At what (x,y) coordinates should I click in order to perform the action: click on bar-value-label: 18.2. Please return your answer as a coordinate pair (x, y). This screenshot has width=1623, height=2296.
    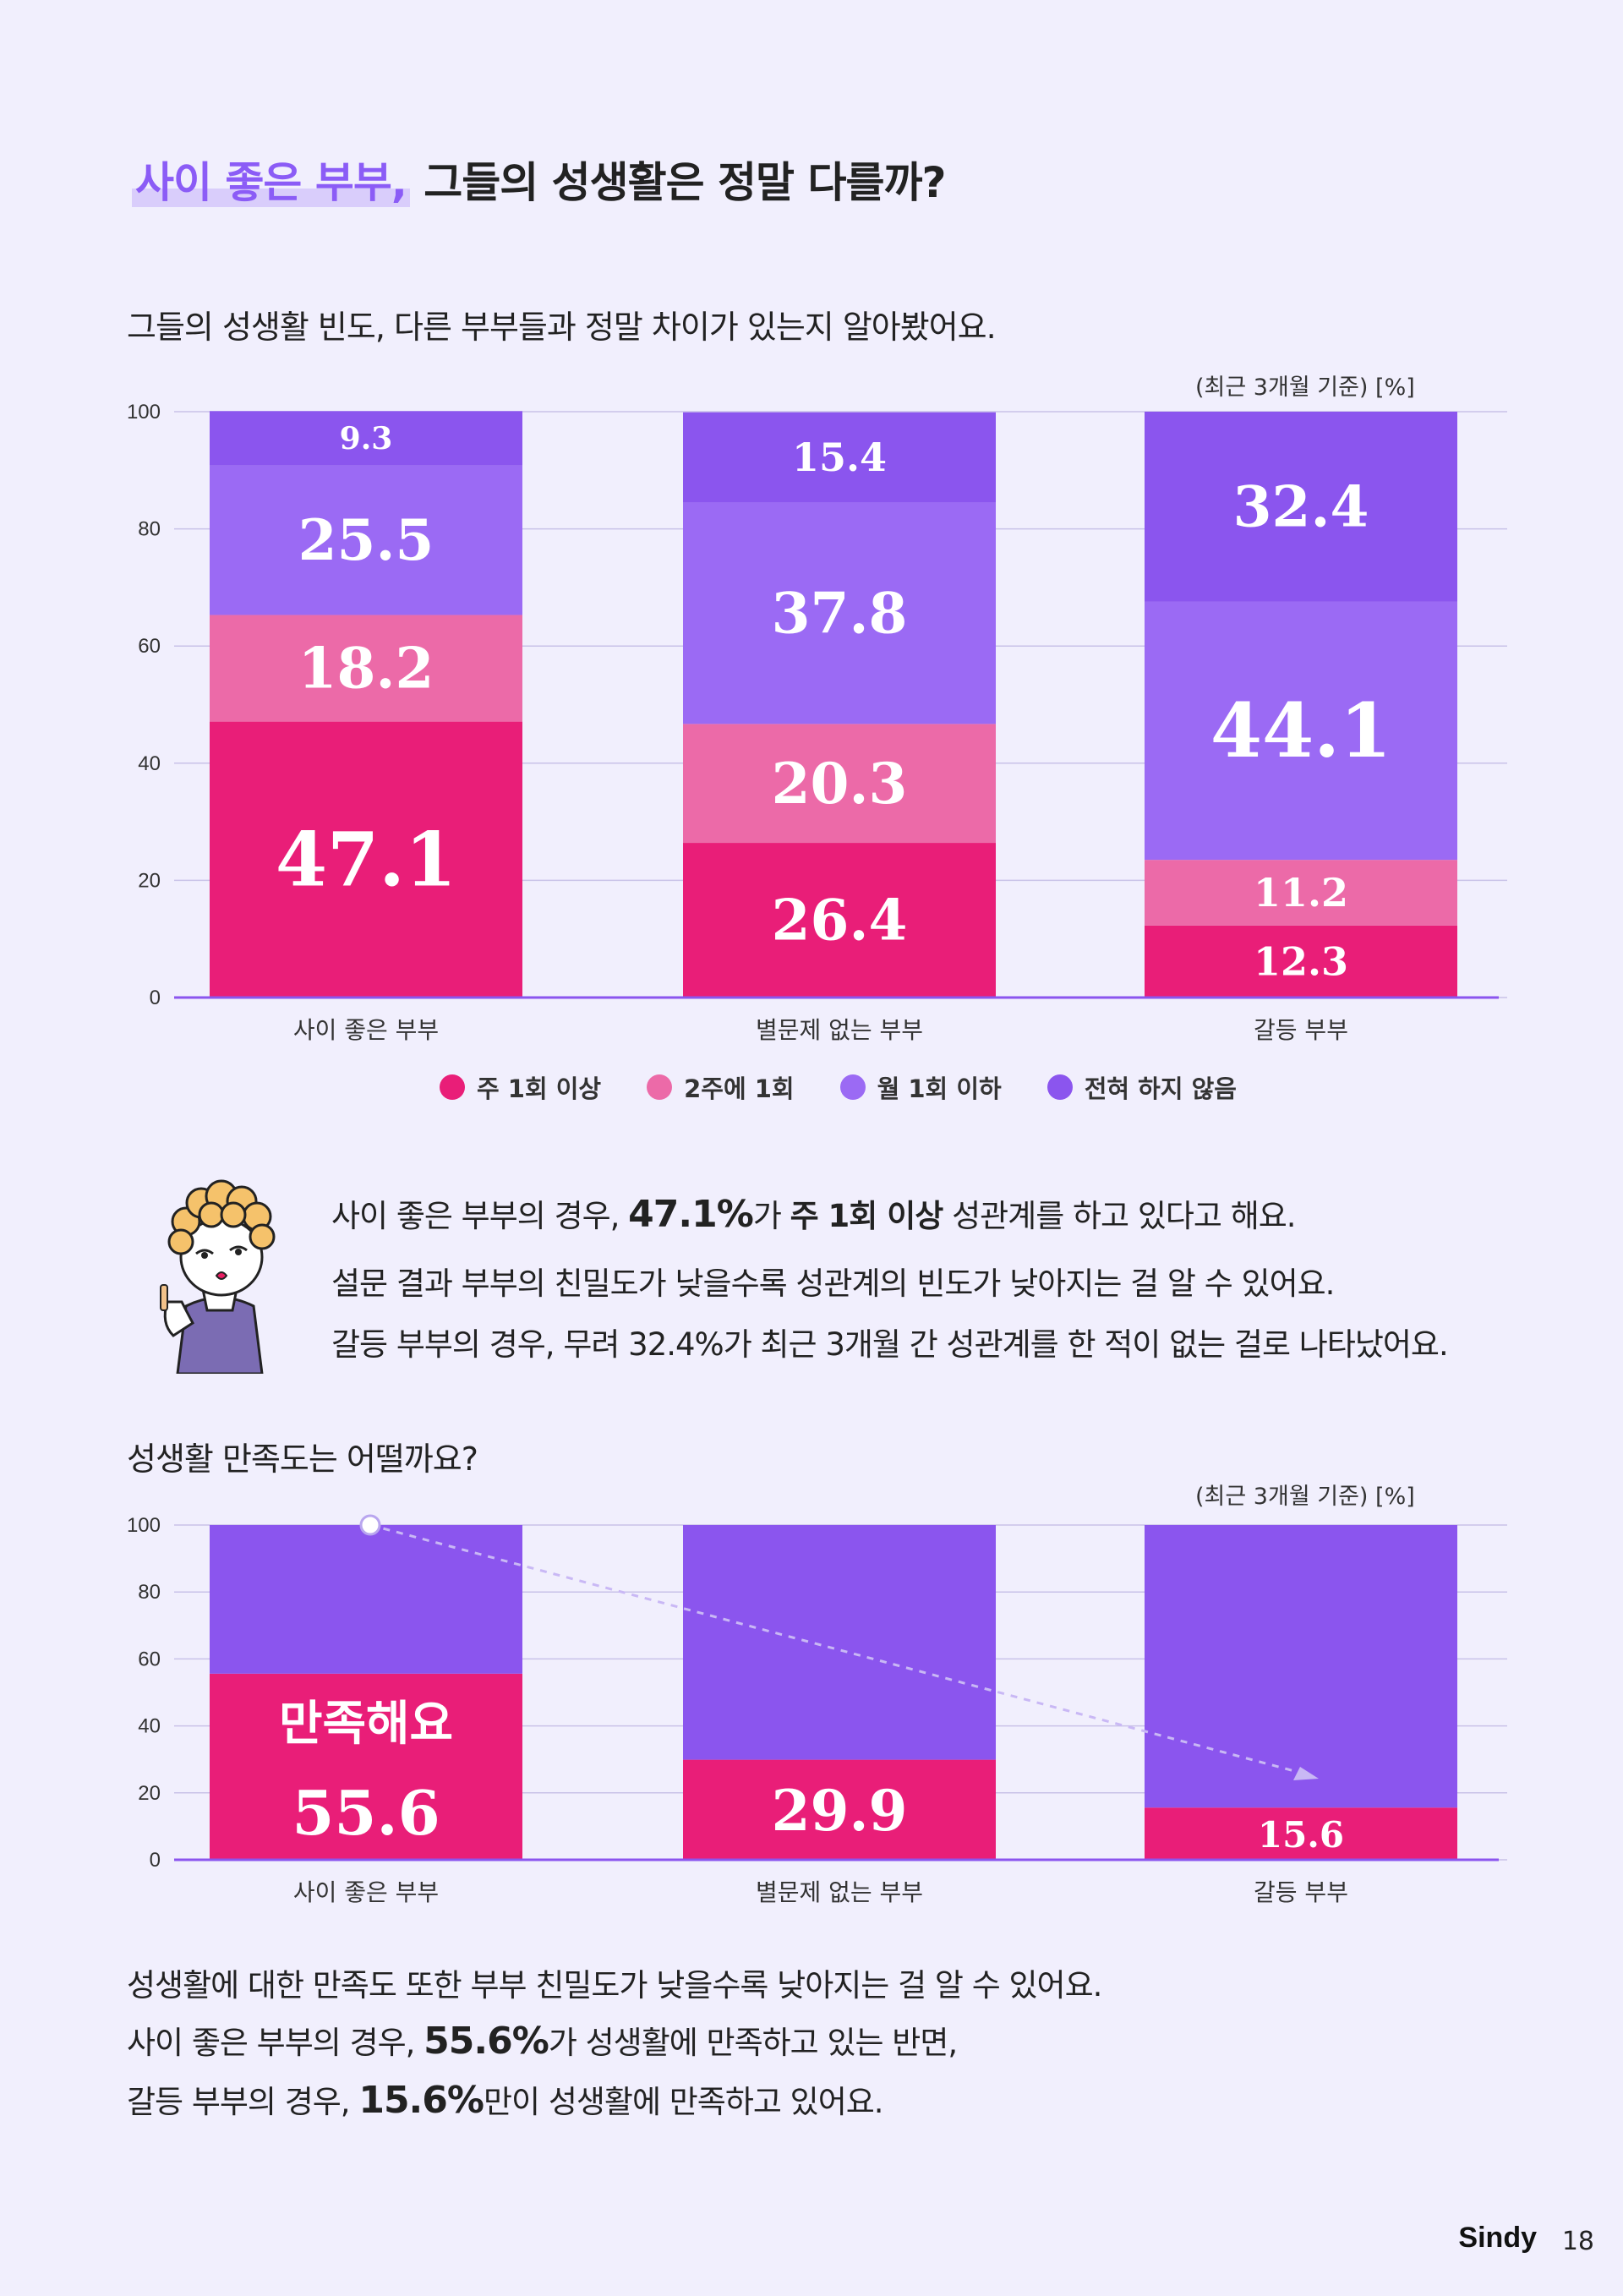
    Looking at the image, I should click on (366, 669).